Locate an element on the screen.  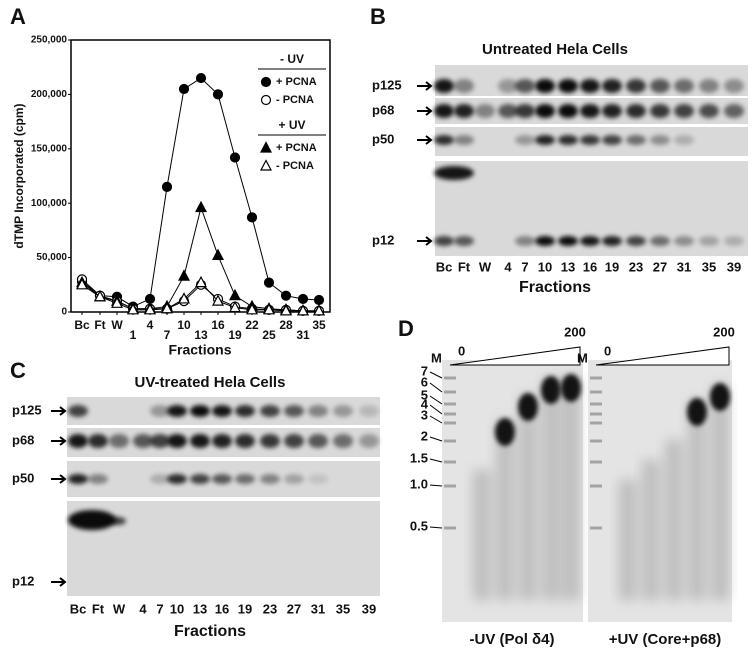
legend-label: - PCNA is located at coordinates (295, 100).